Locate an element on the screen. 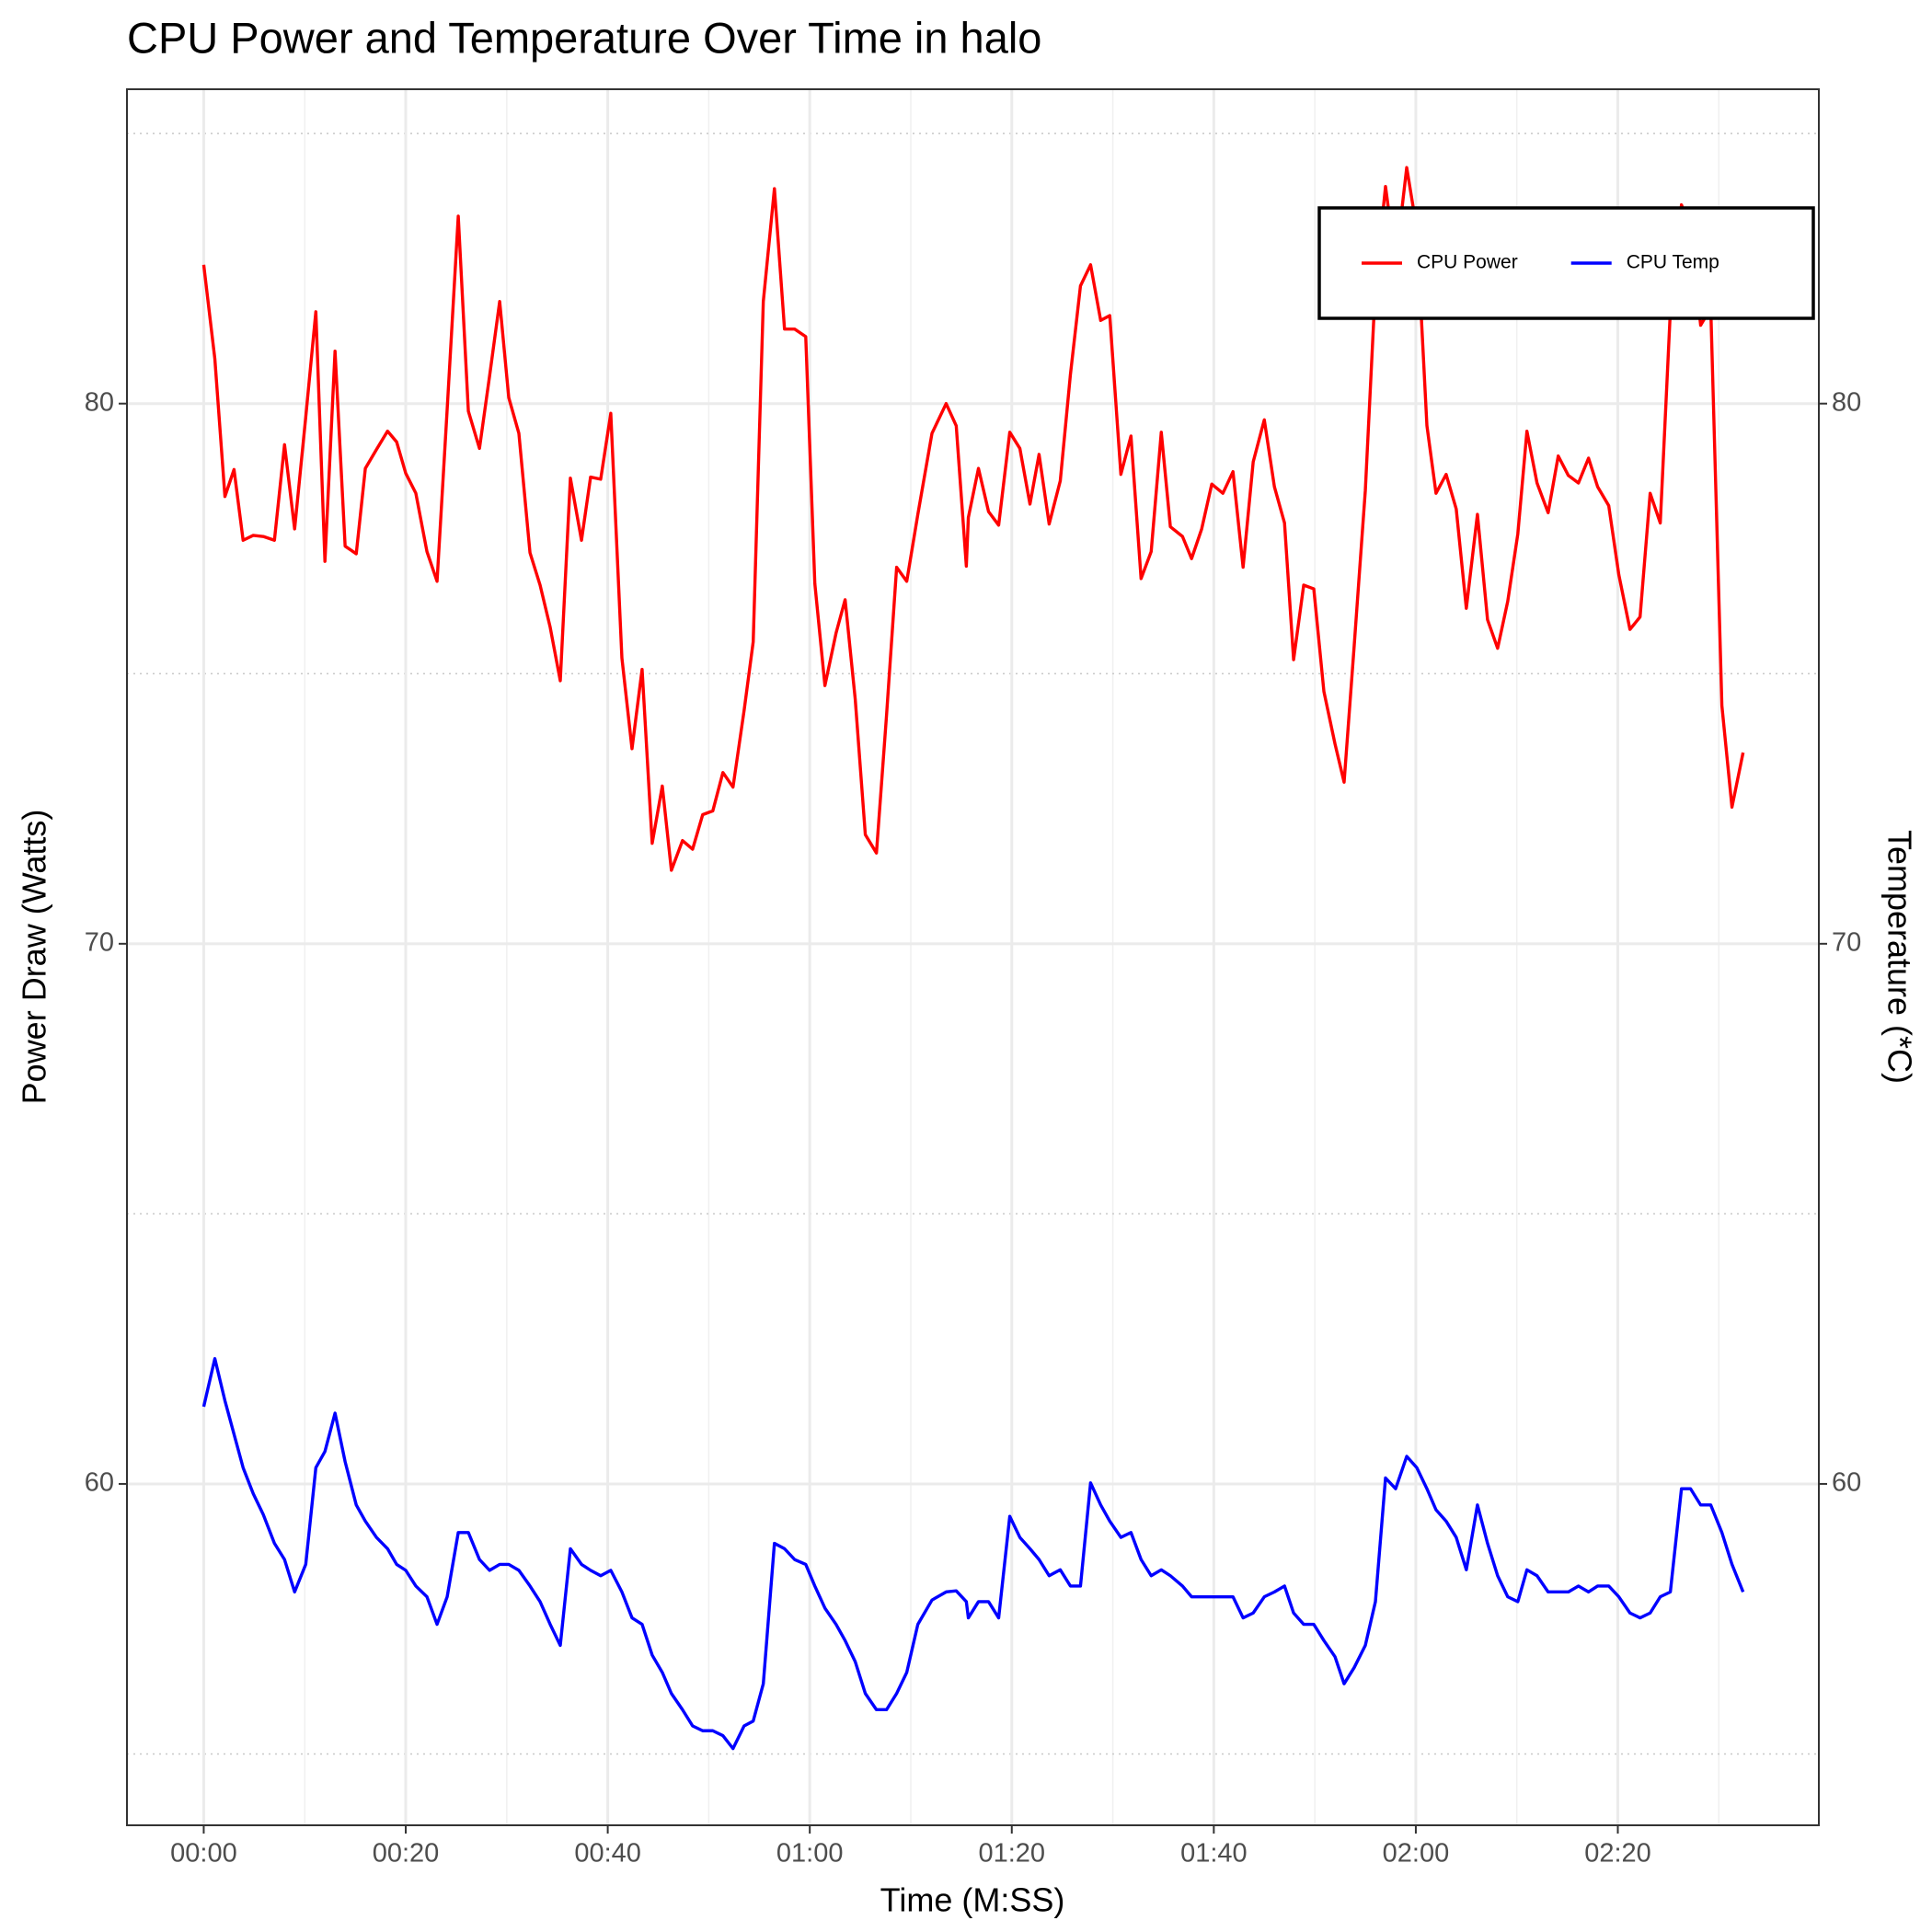 Image resolution: width=1932 pixels, height=1932 pixels. legend-label: CPU Temp is located at coordinates (1673, 262).